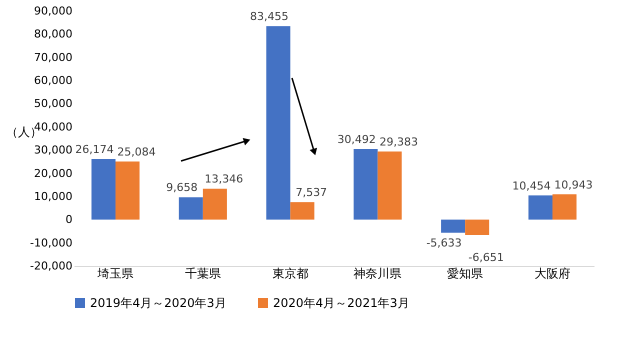 The height and width of the screenshot is (341, 630). I want to click on x-tick-label: 千葉県, so click(202, 273).